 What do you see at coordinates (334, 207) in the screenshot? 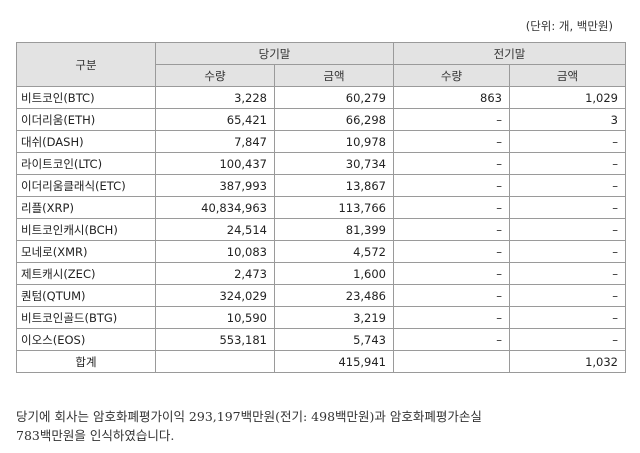
I see `row-current-amount: 113,766` at bounding box center [334, 207].